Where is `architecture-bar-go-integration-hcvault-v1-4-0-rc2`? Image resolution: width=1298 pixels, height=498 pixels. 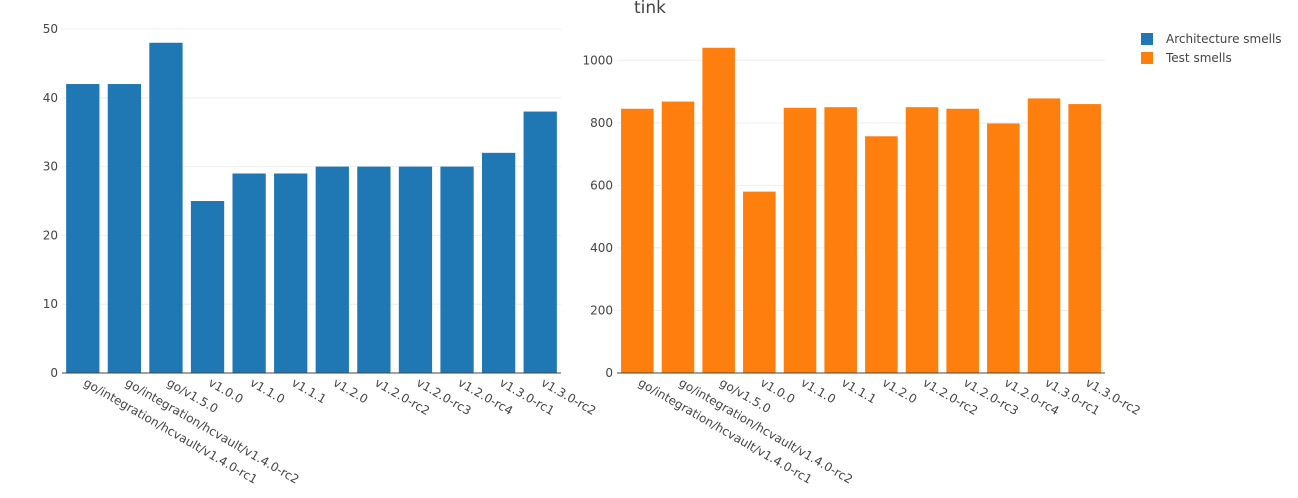 architecture-bar-go-integration-hcvault-v1-4-0-rc2 is located at coordinates (124, 228).